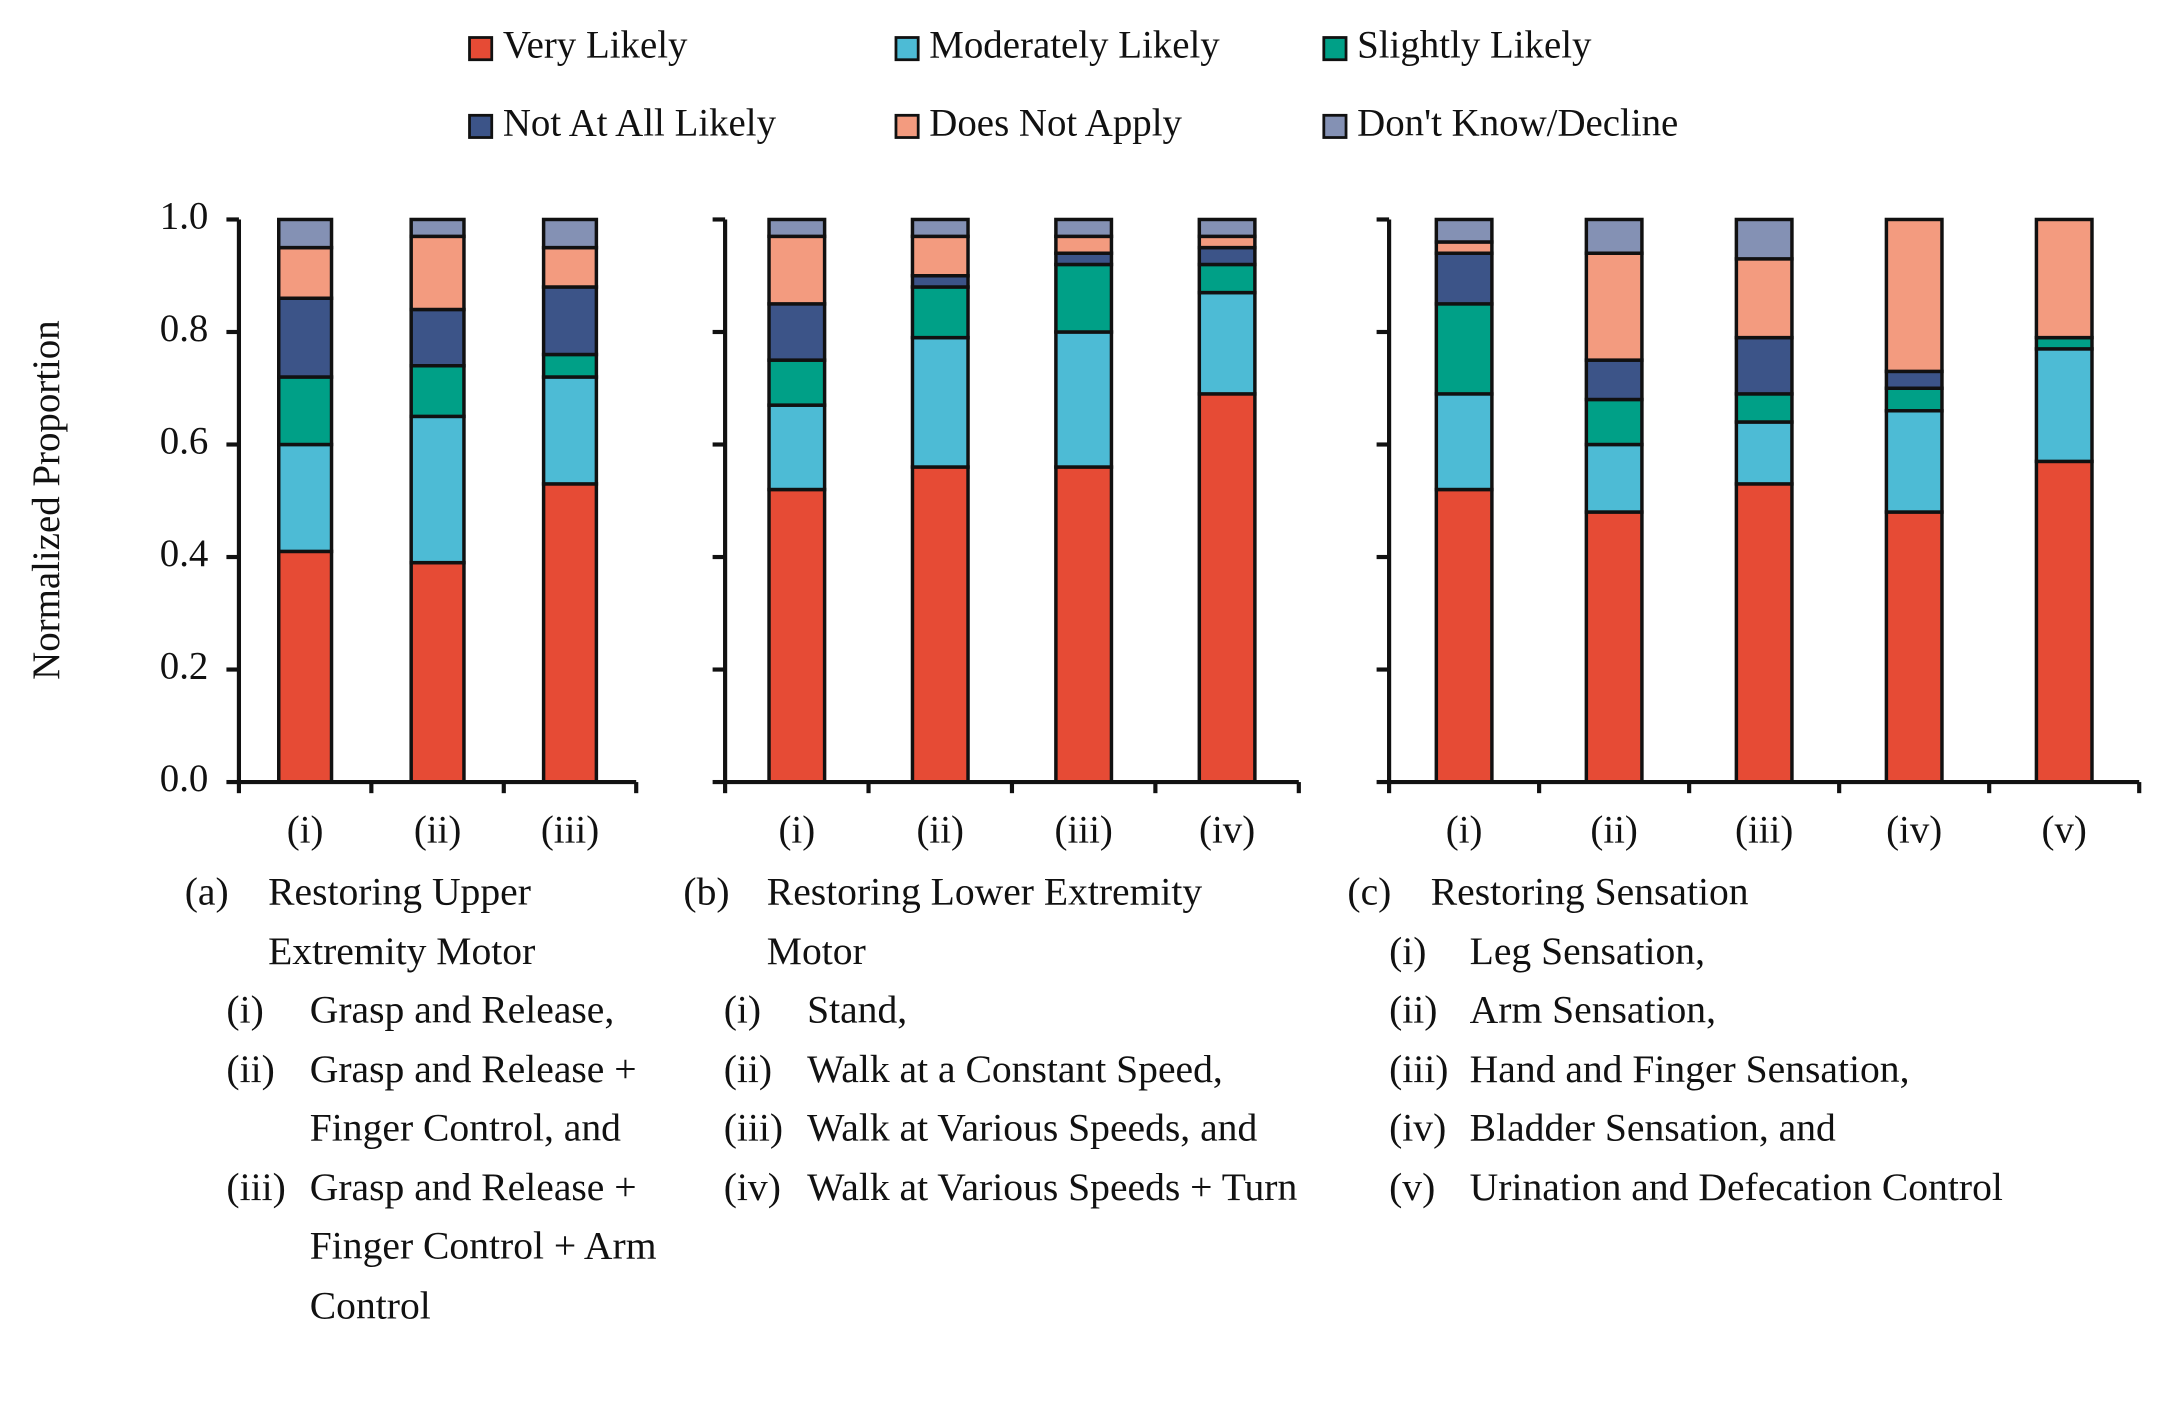 The width and height of the screenshot is (2167, 1416). Describe the element at coordinates (206, 892) in the screenshot. I see `caption-label: (a)` at that location.